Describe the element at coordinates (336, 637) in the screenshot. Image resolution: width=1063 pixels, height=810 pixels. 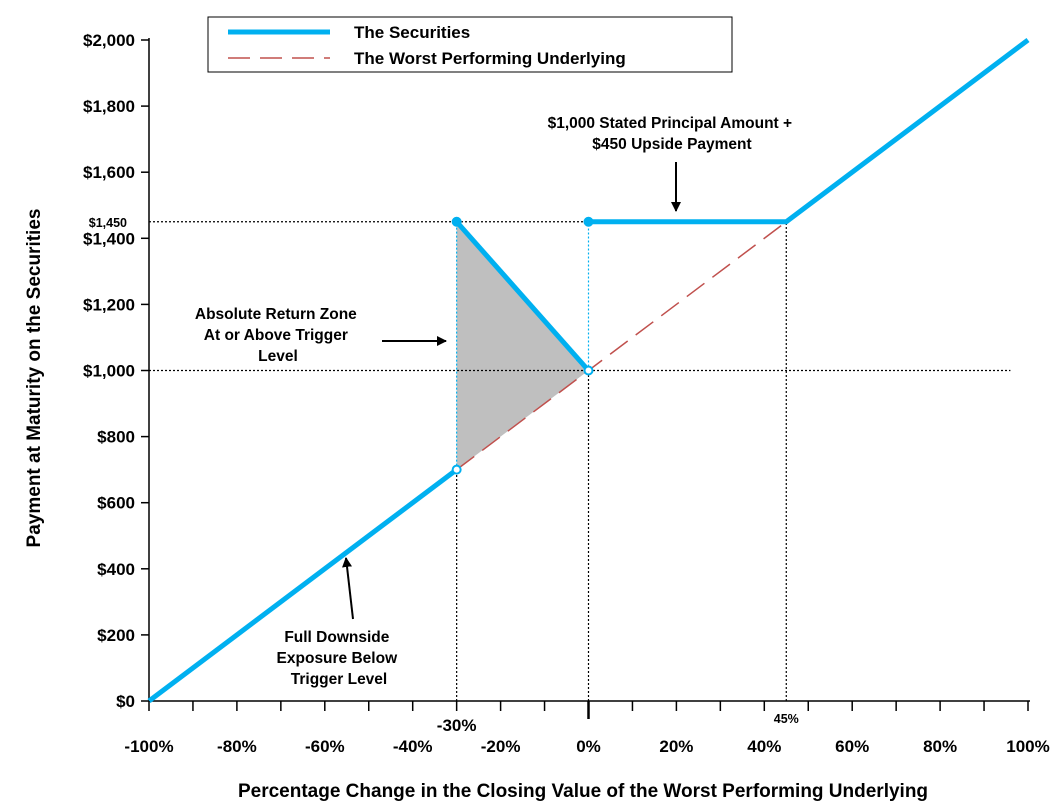
I see `annotation-downside-line-1: Full Downside` at that location.